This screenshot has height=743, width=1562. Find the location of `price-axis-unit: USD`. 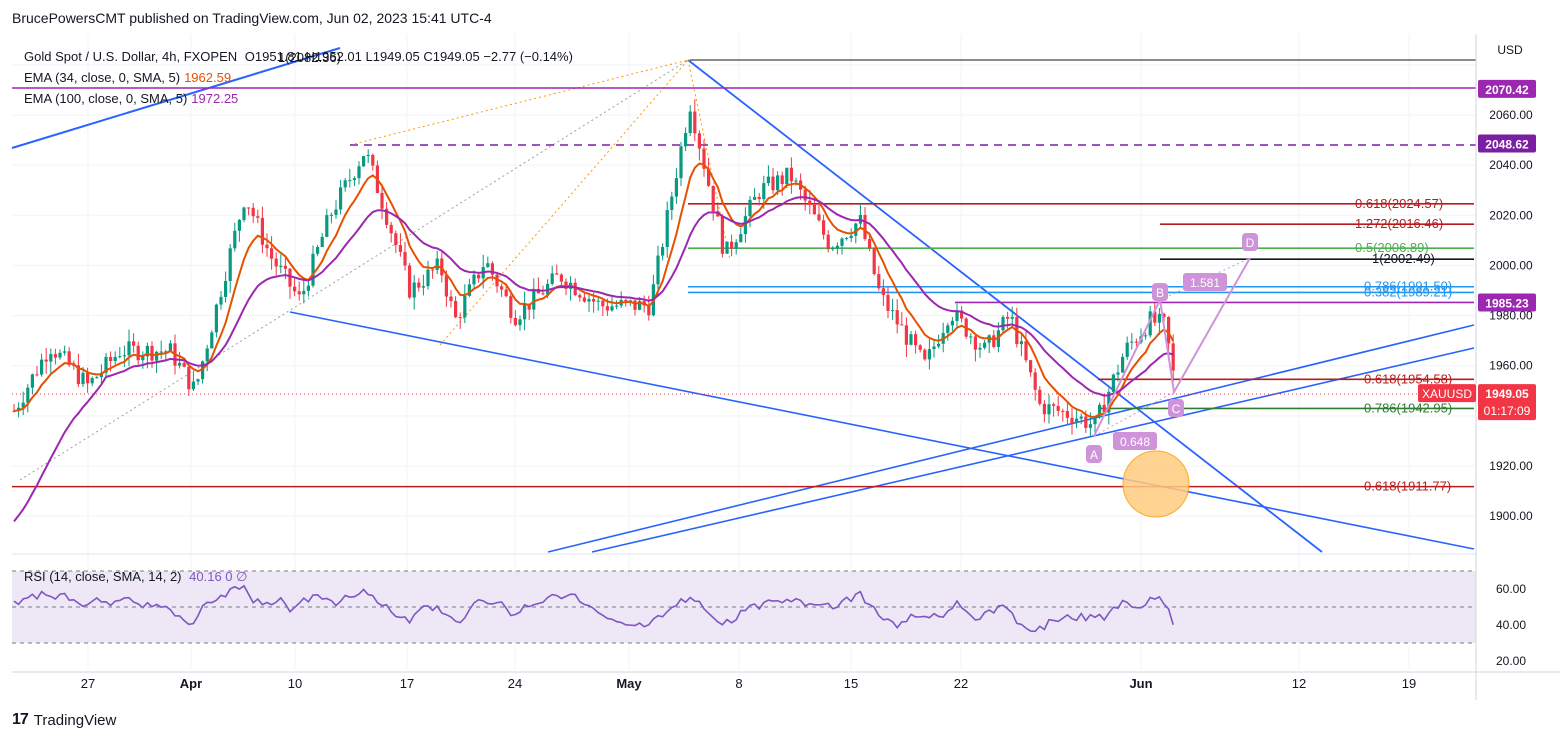

price-axis-unit: USD is located at coordinates (1510, 50).